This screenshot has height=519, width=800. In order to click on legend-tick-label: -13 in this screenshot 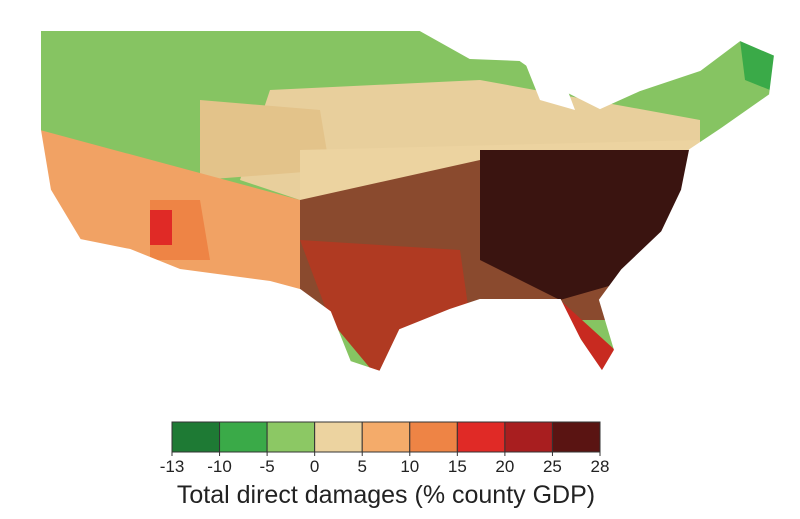, I will do `click(172, 466)`.